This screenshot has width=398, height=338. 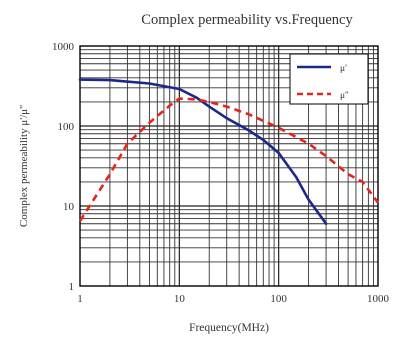 I want to click on legend-label-mu-prime: μ', so click(x=343, y=69).